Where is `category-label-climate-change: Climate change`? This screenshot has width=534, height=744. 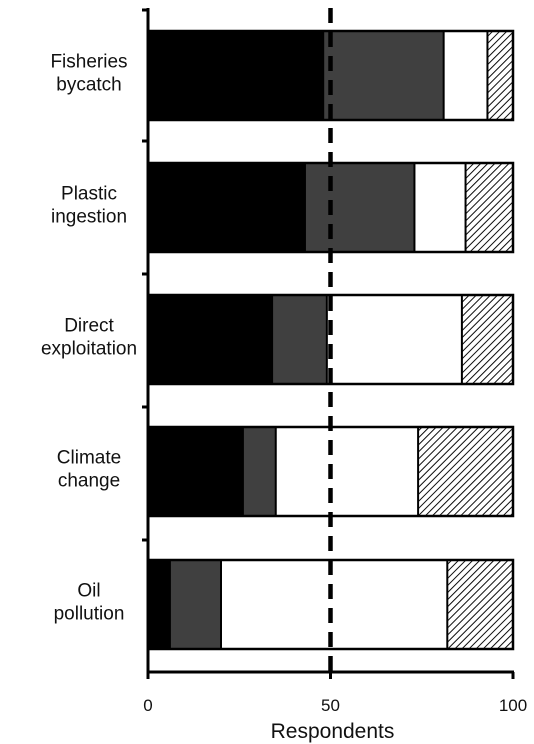 category-label-climate-change: Climate change is located at coordinates (89, 470).